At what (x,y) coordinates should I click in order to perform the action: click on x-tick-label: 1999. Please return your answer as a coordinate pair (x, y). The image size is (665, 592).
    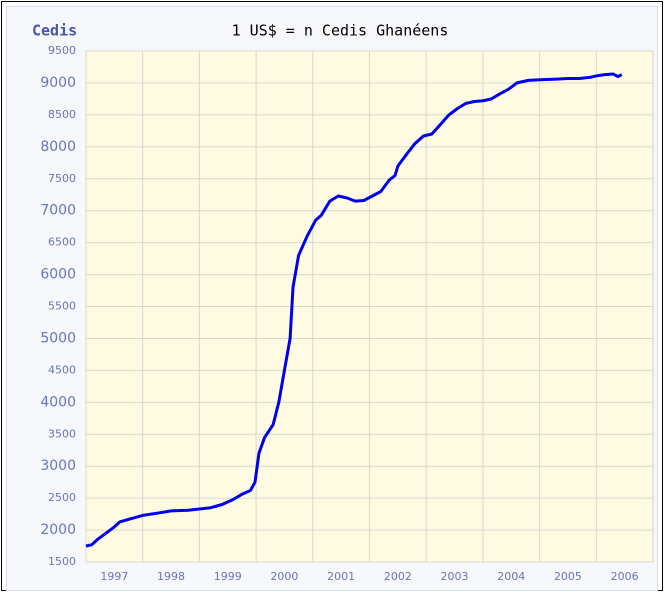
    Looking at the image, I should click on (228, 576).